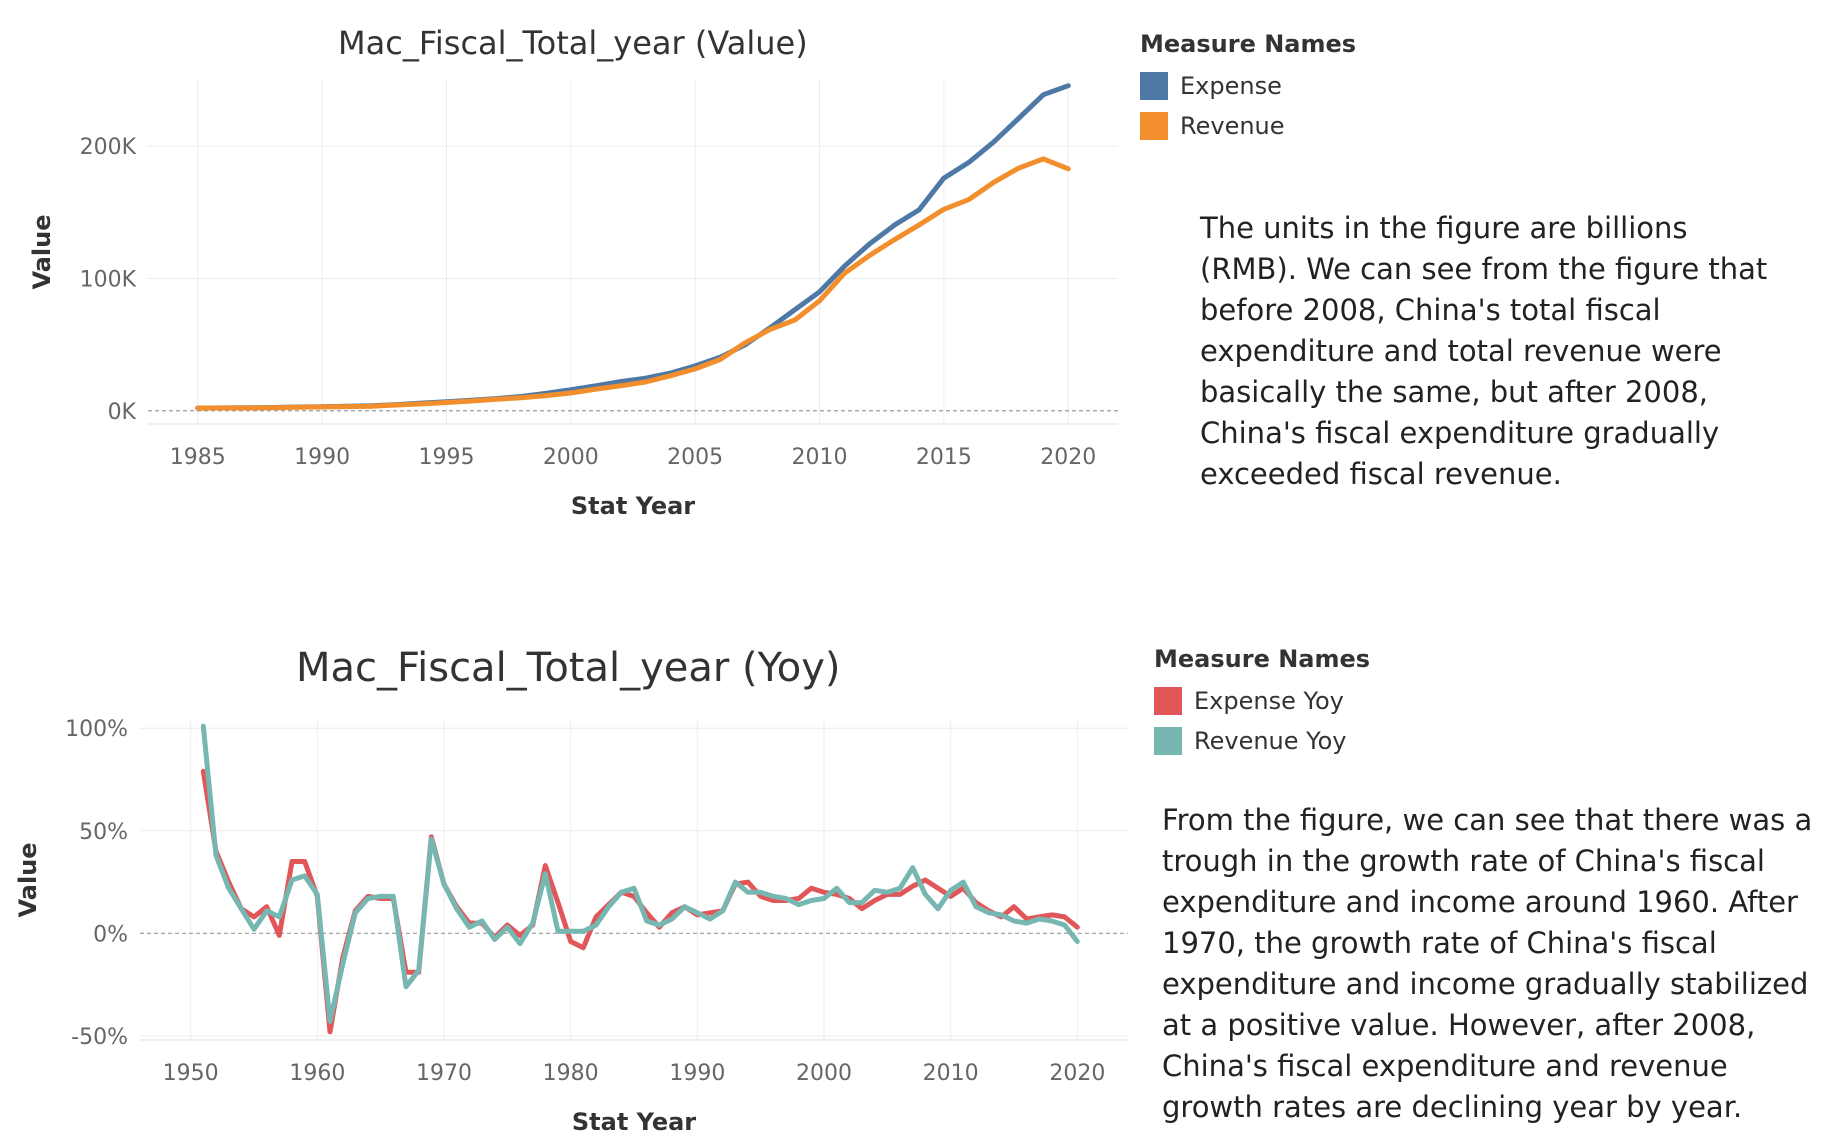 The height and width of the screenshot is (1140, 1844). I want to click on y-tick-label: 50%, so click(103, 832).